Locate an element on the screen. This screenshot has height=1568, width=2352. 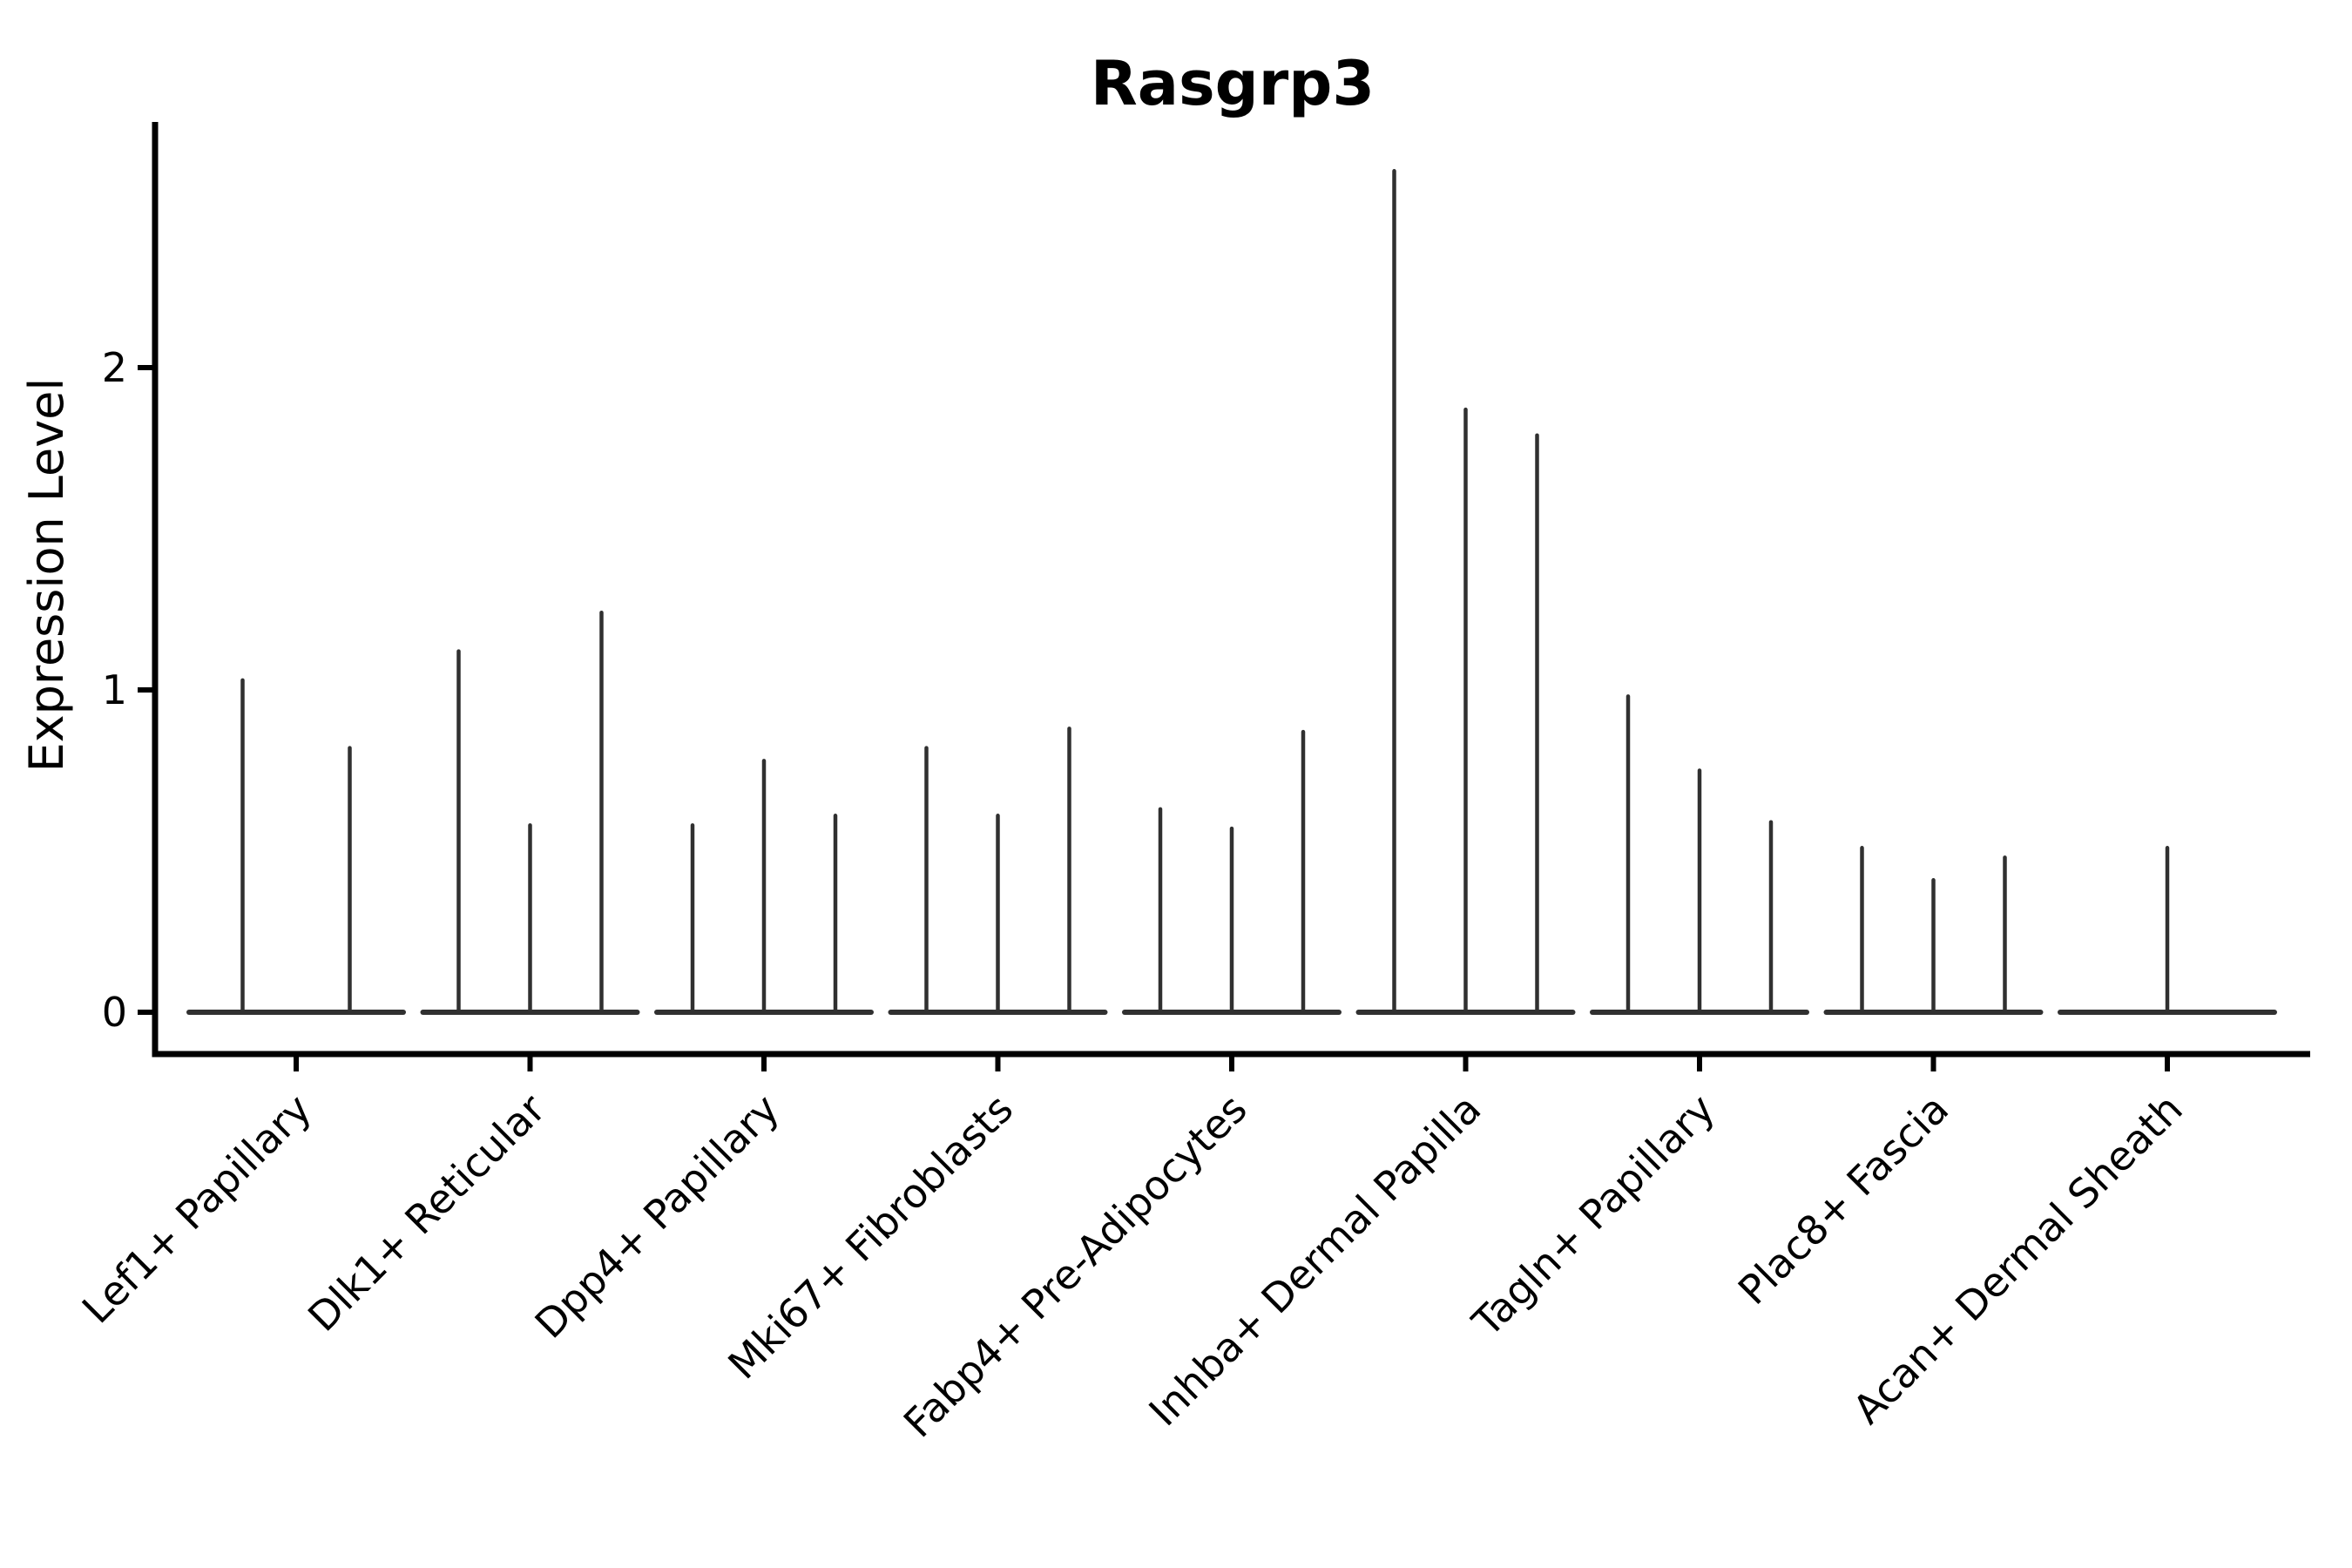
y-axis-label: Expression Level is located at coordinates (46, 575).